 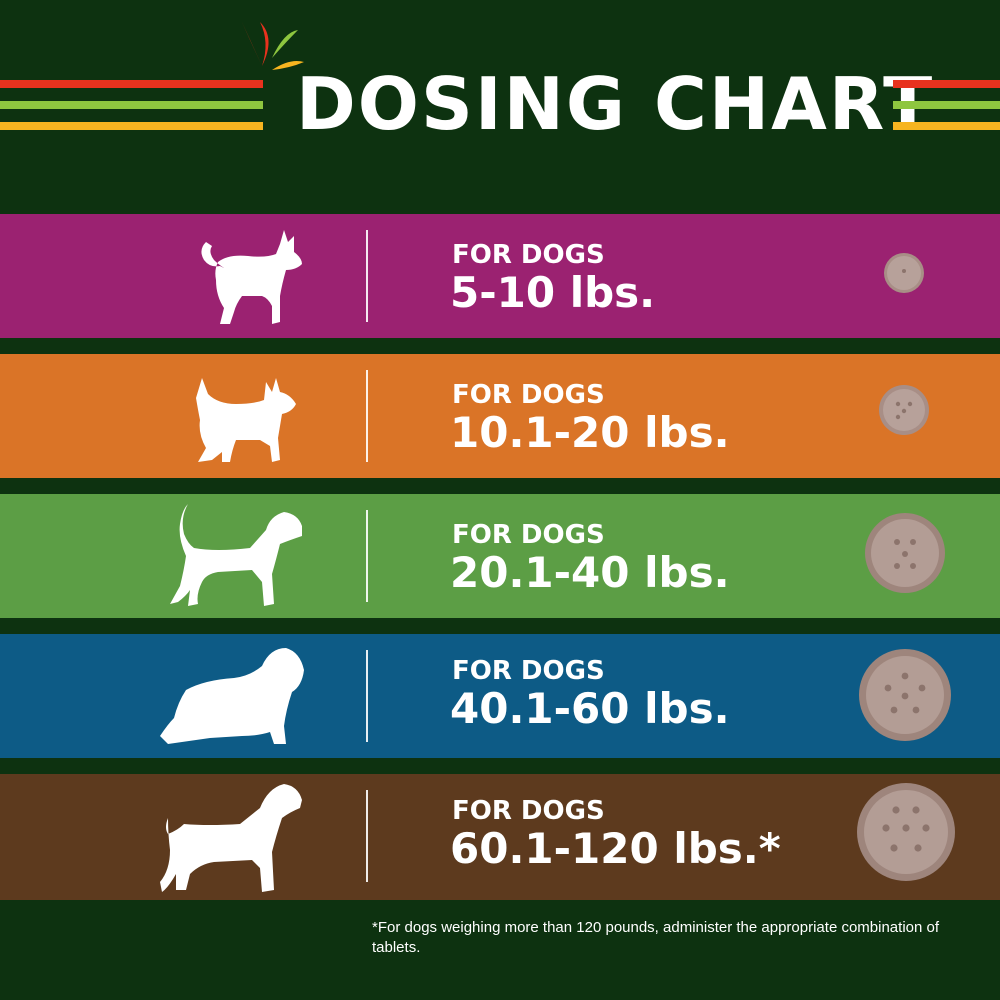 I want to click on dosing-row-10-20: FOR DOGS 10.1-20 lbs., so click(x=500, y=416).